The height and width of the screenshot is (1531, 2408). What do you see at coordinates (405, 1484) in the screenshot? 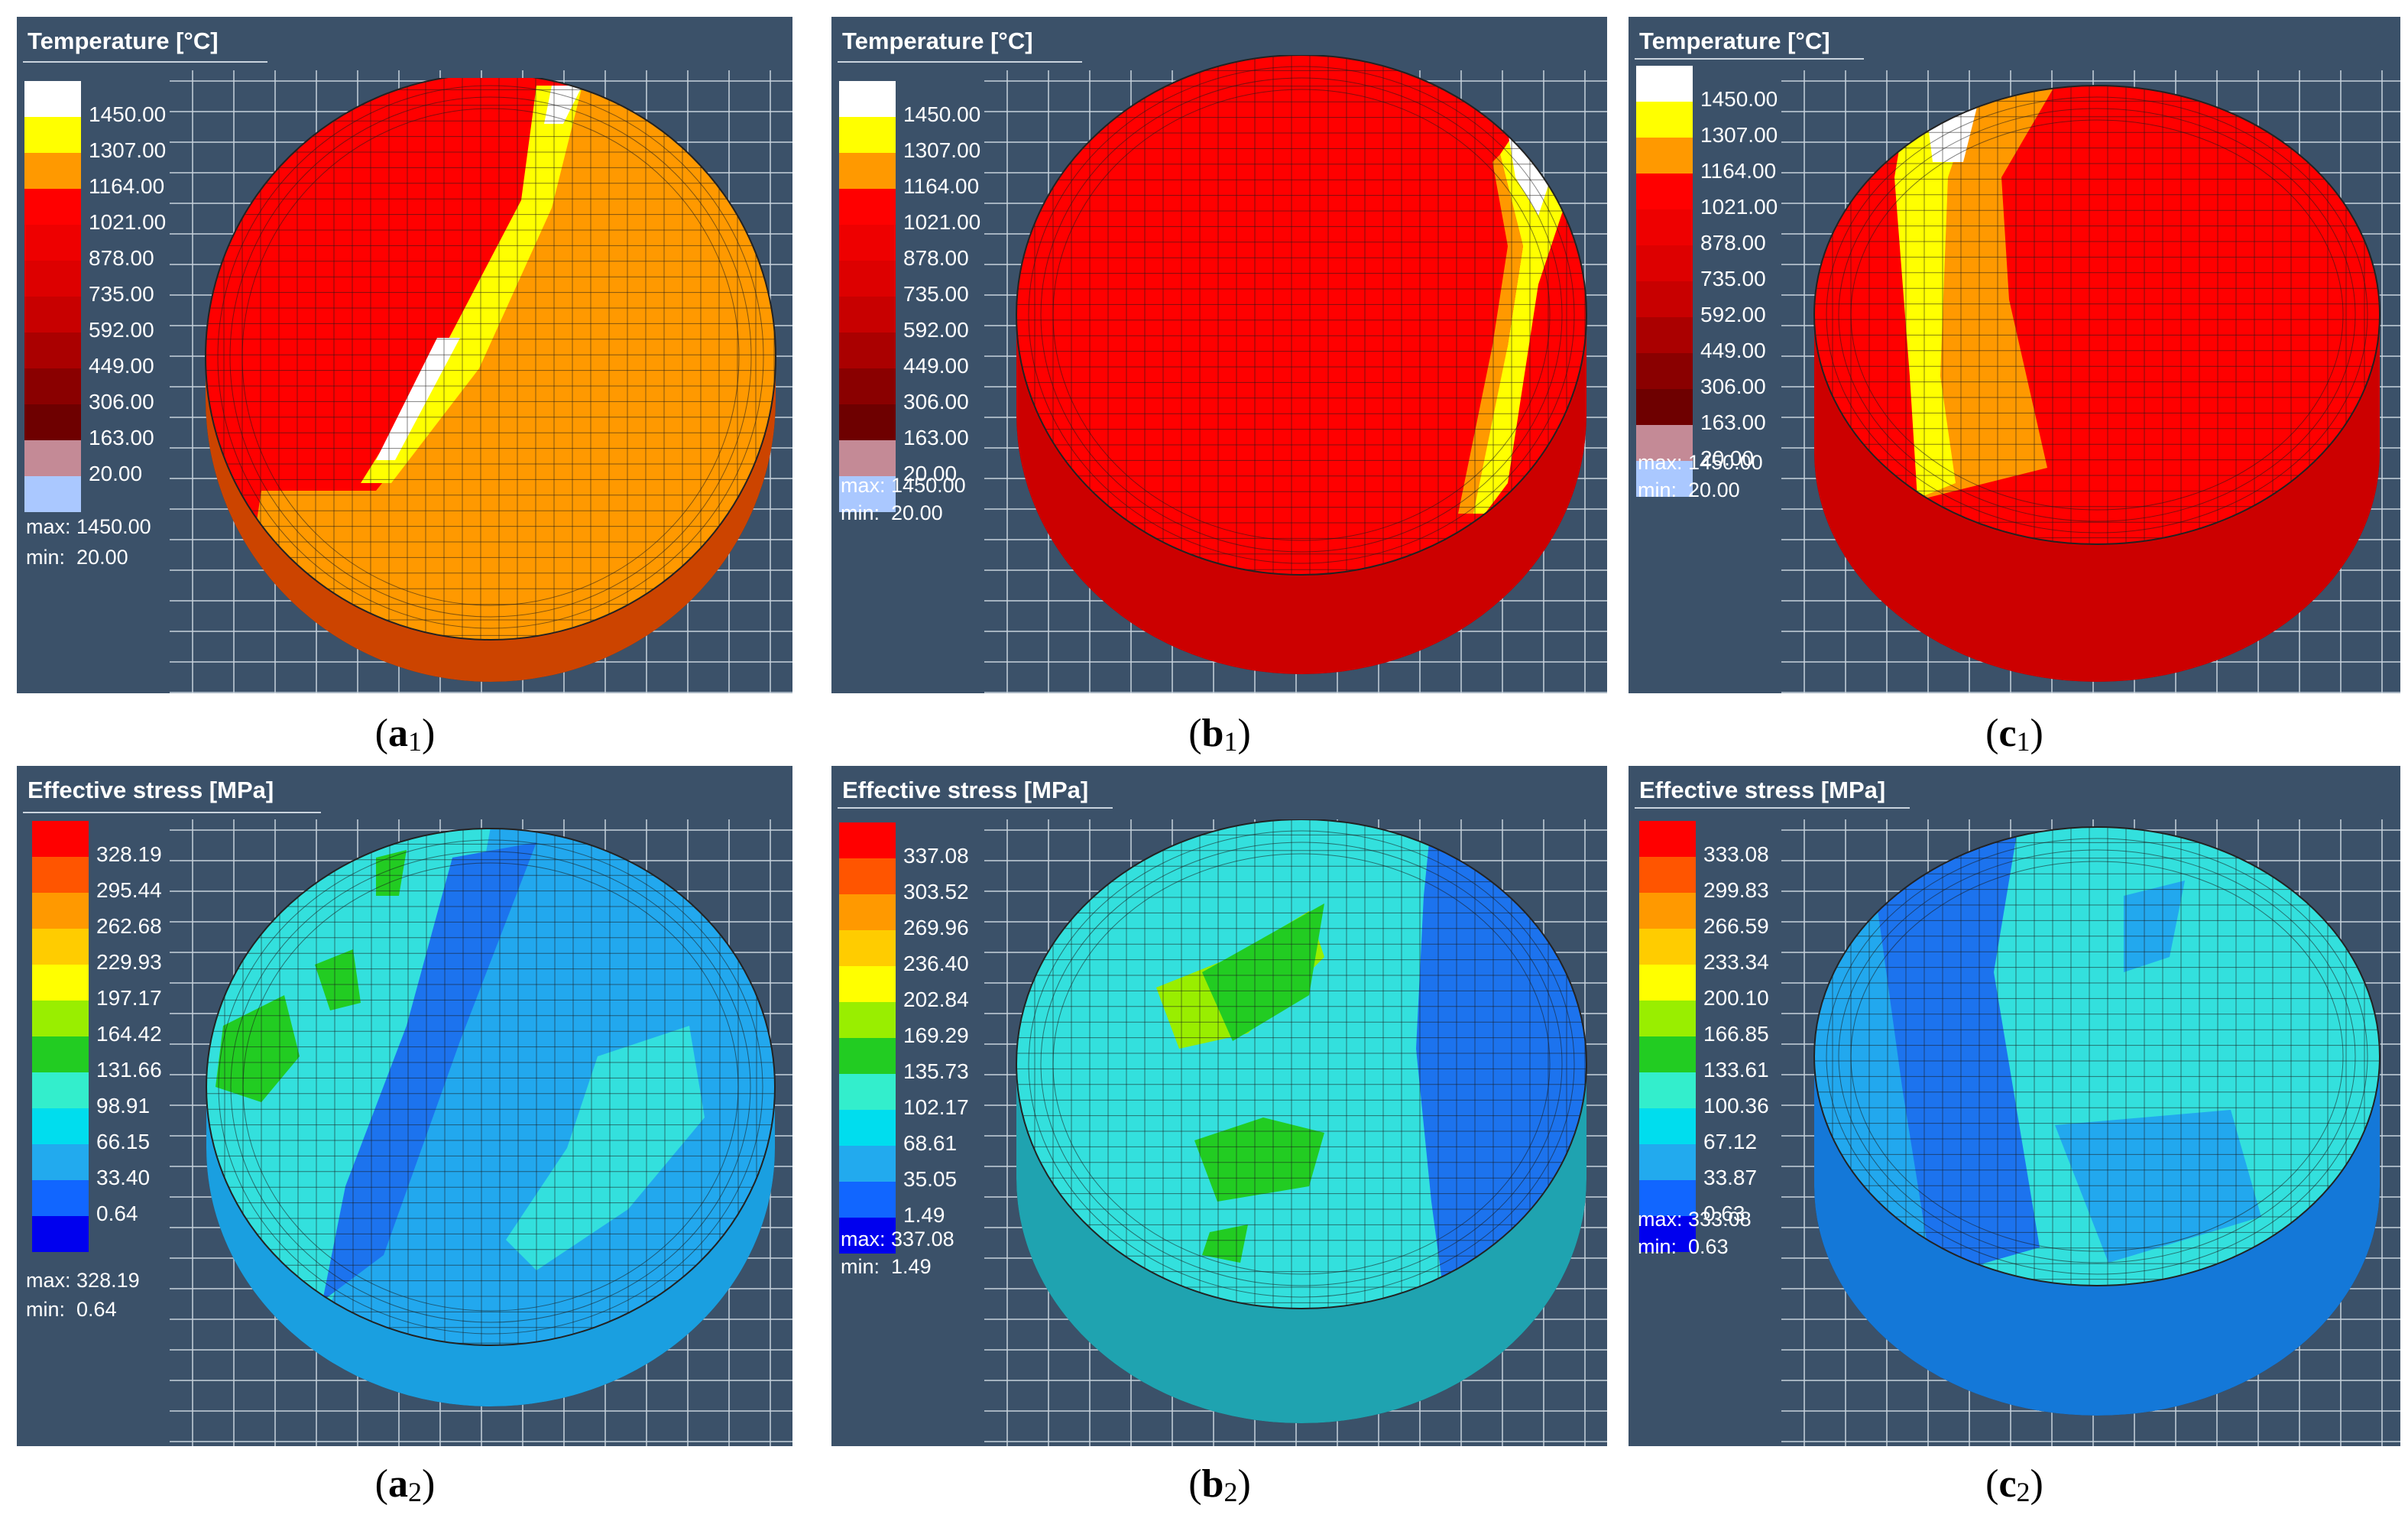
I see `caption-a2: (a2)` at bounding box center [405, 1484].